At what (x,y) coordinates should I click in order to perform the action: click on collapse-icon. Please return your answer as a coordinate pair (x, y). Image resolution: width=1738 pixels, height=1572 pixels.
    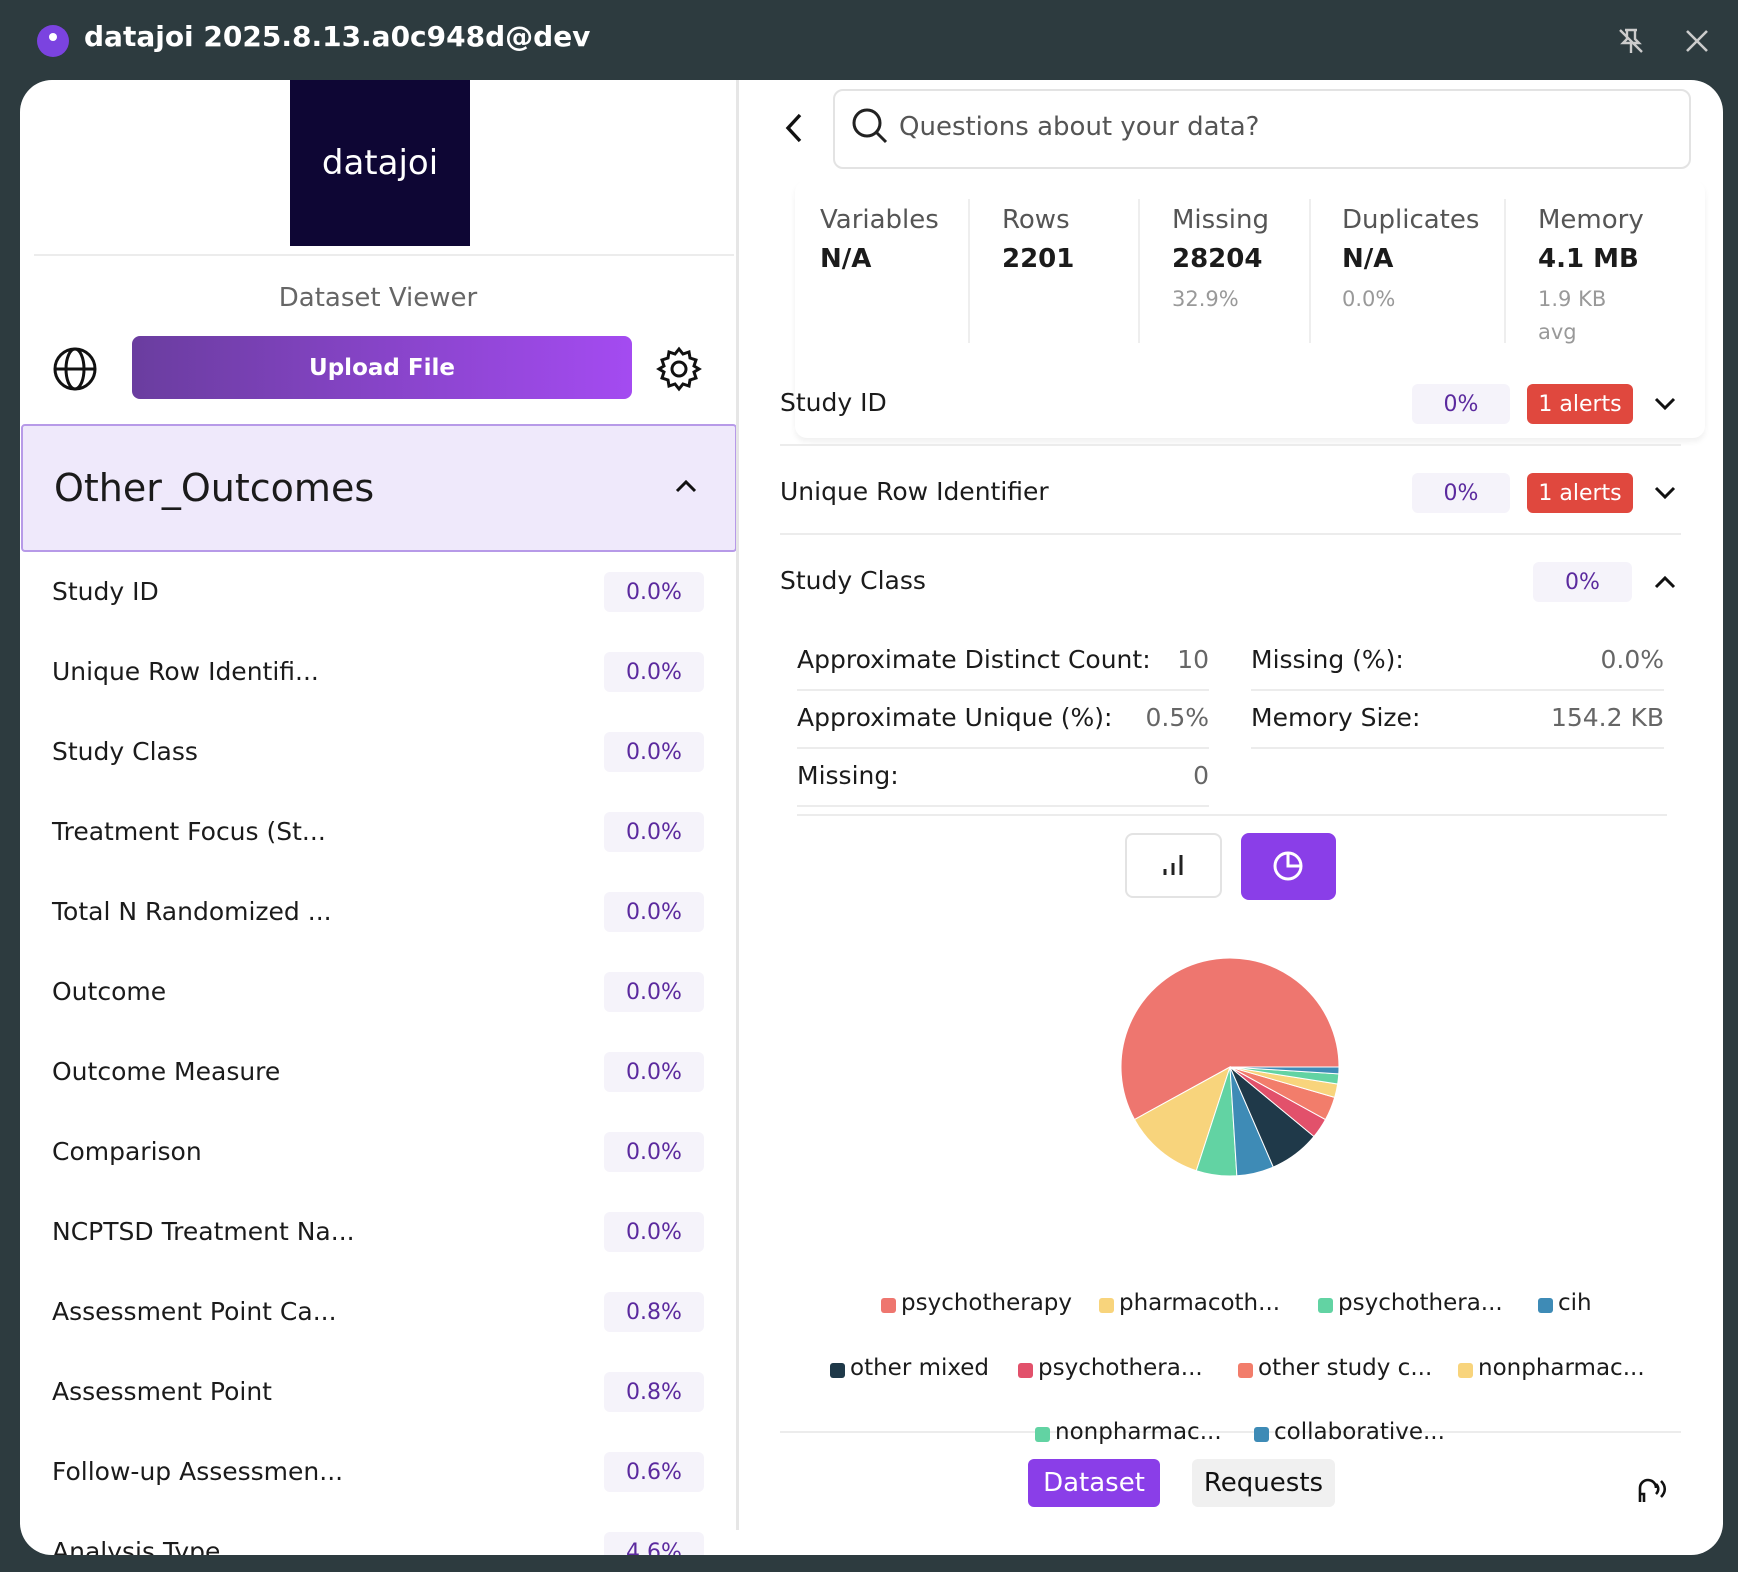
    Looking at the image, I should click on (686, 486).